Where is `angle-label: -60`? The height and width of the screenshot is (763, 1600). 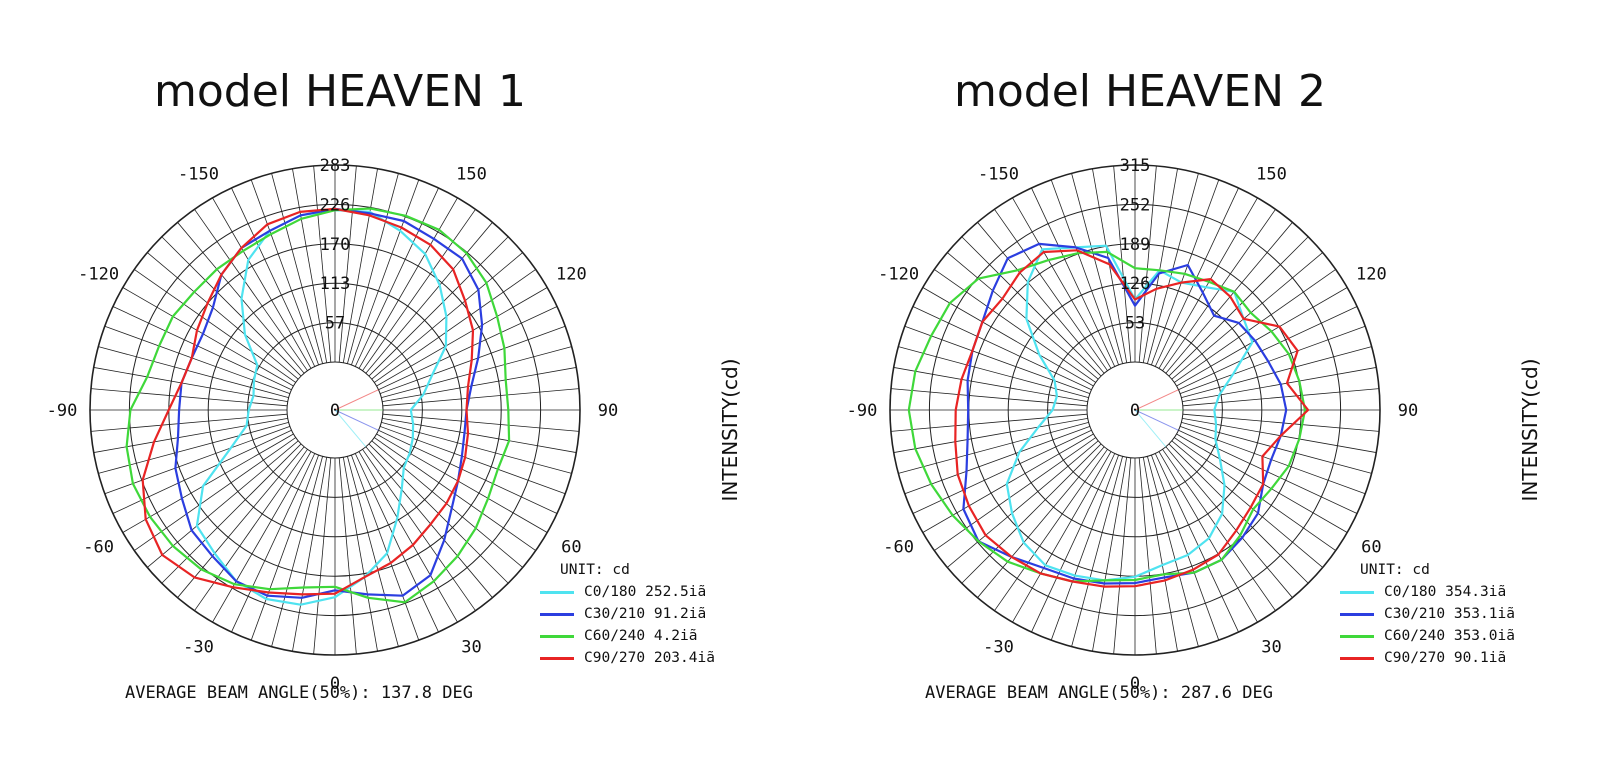 angle-label: -60 is located at coordinates (898, 548).